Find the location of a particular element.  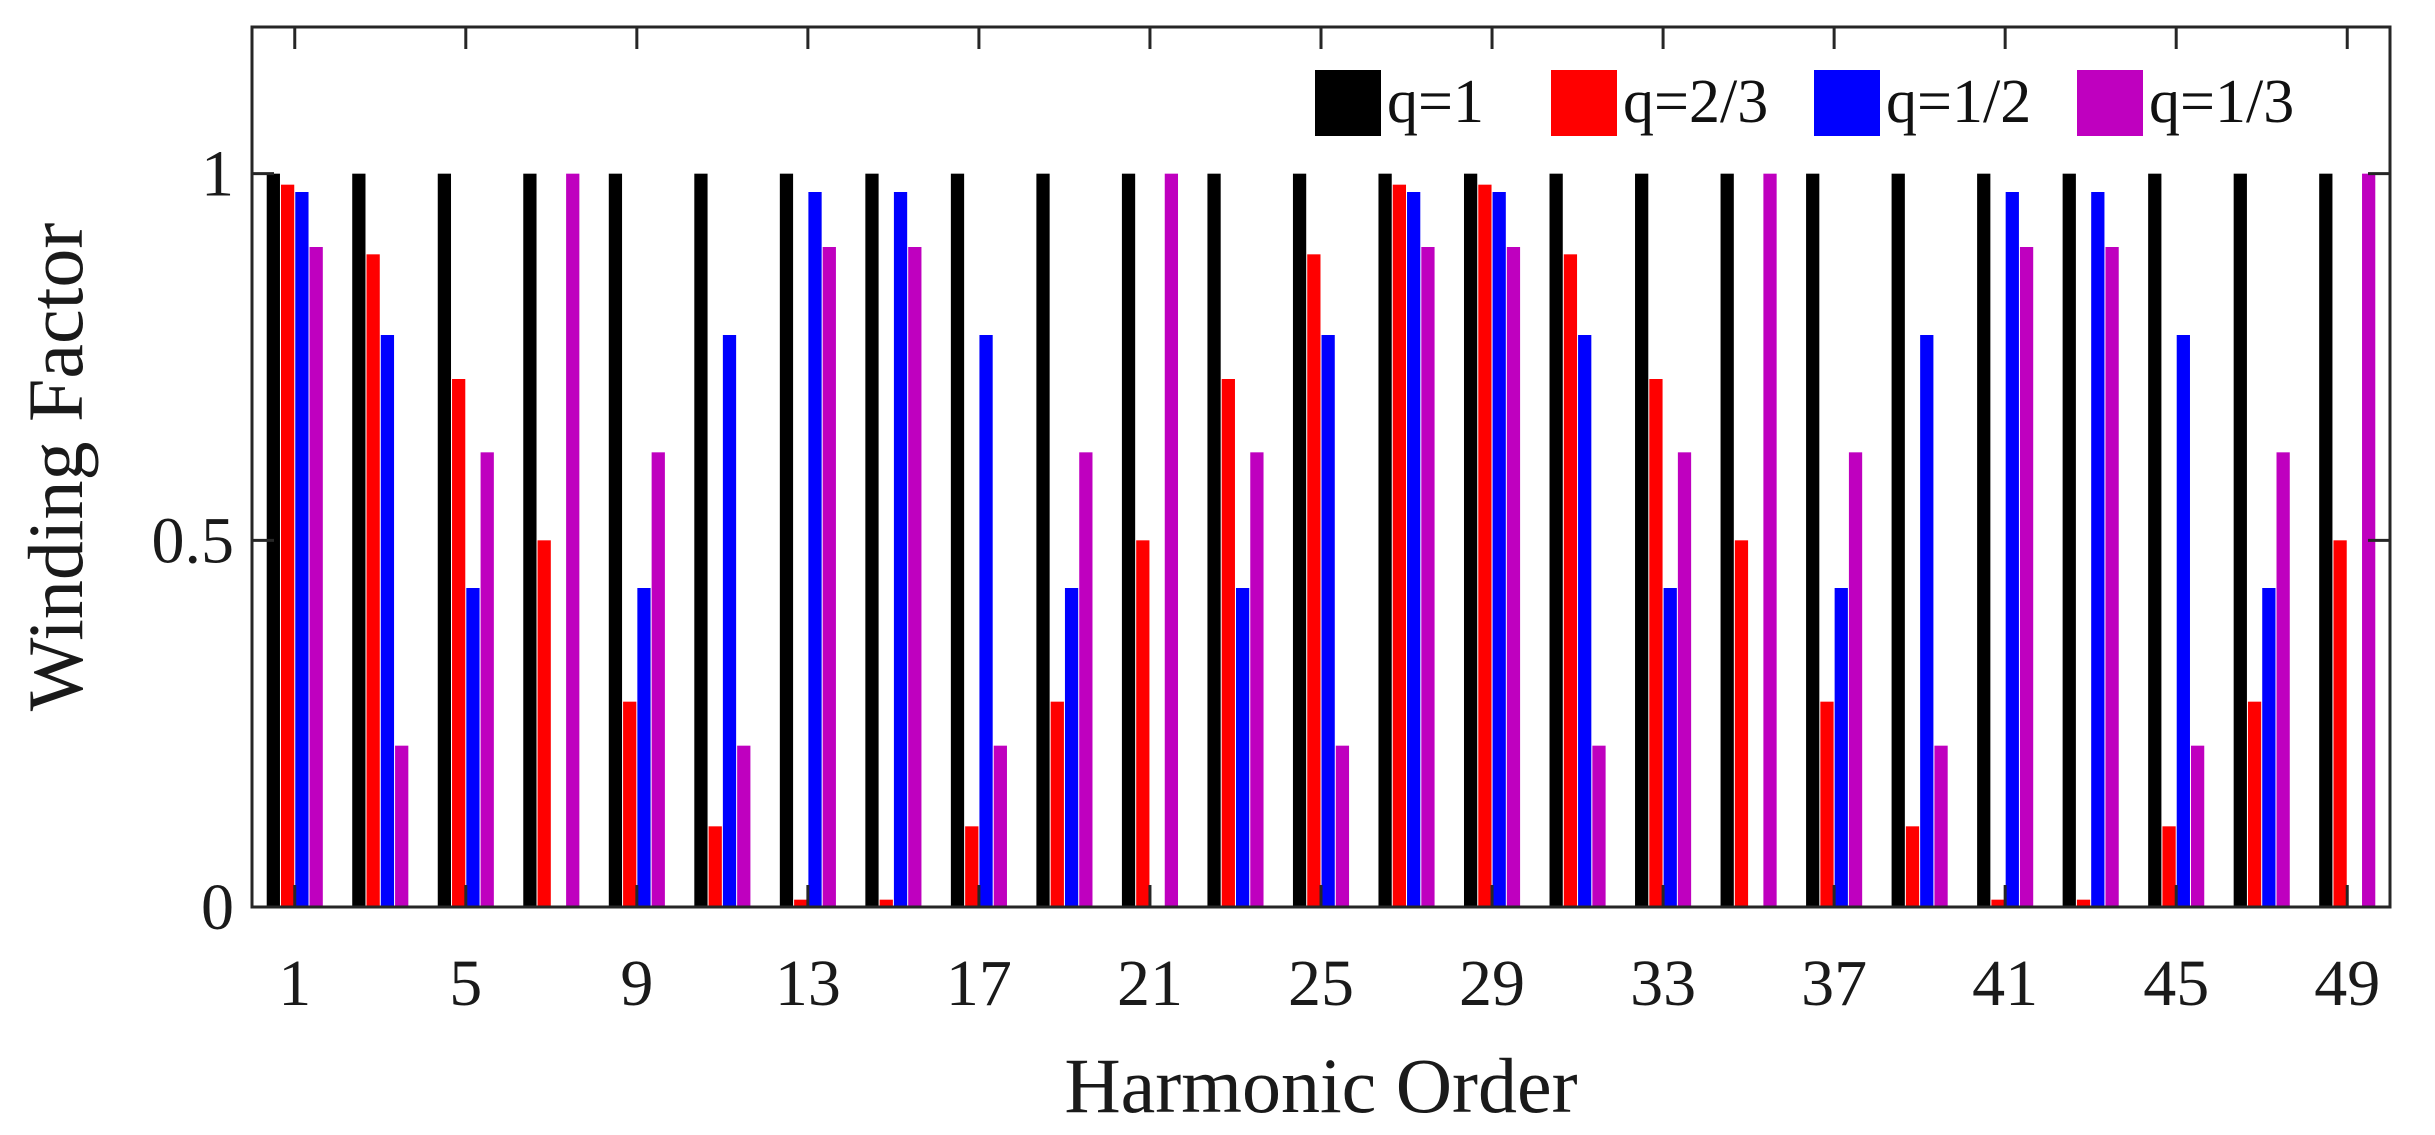

bar-q=1-h13 is located at coordinates (786, 540).